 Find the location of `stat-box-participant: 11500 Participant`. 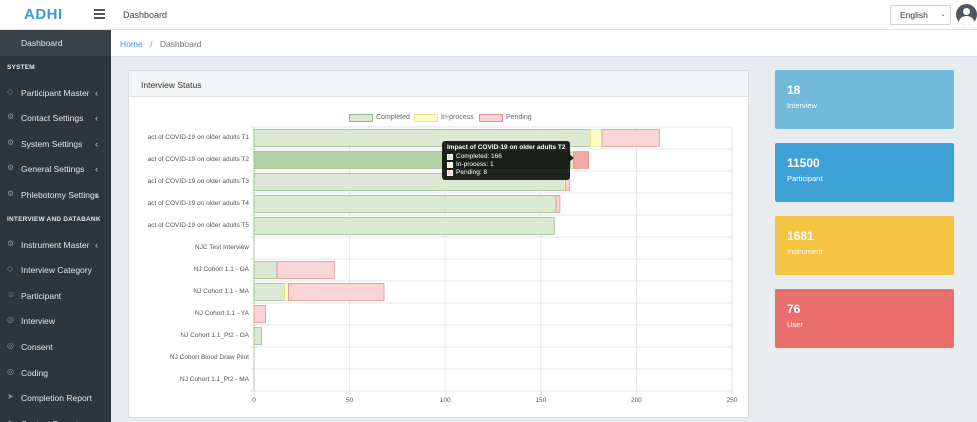

stat-box-participant: 11500 Participant is located at coordinates (864, 172).